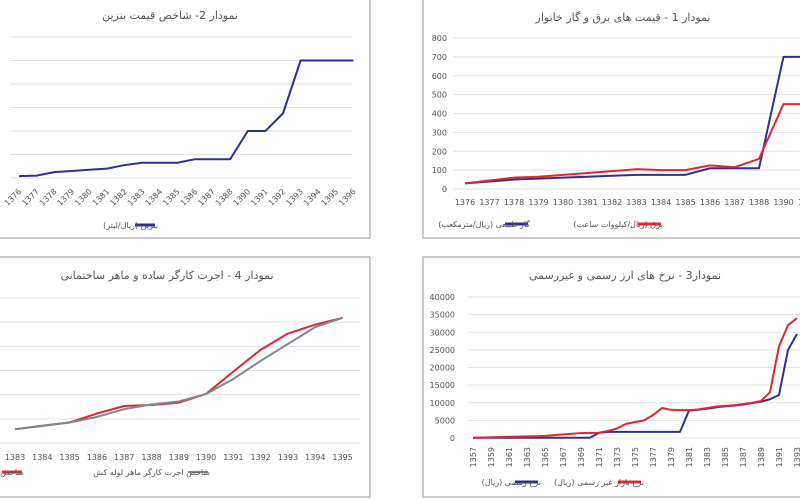 The image size is (800, 500). I want to click on y-tick-label: 400, so click(439, 114).